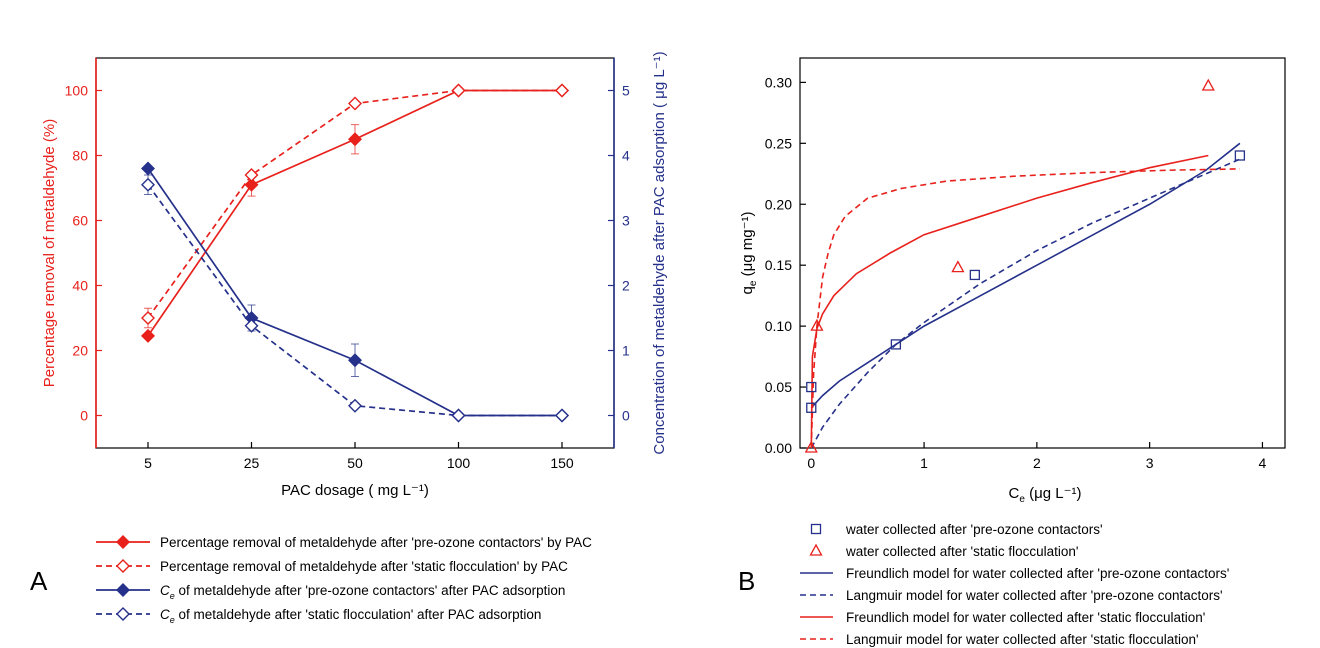  Describe the element at coordinates (747, 246) in the screenshot. I see `panel-b-y-axis-title-rest: (μg mg⁻¹)` at that location.